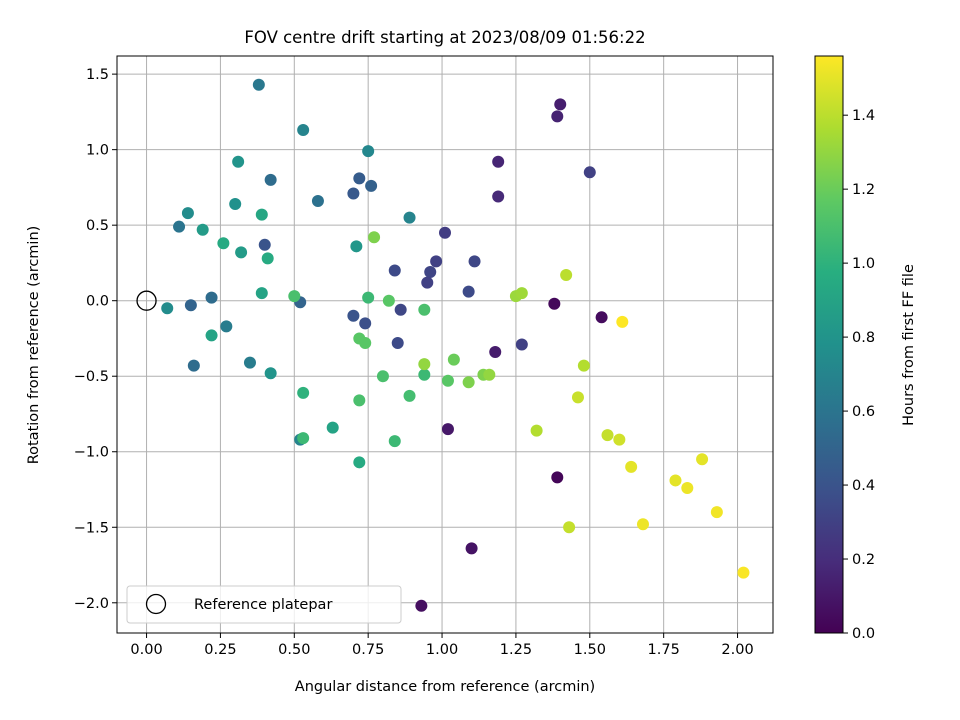 The image size is (960, 720). What do you see at coordinates (97, 75) in the screenshot?
I see `y-tick-label: 1.5` at bounding box center [97, 75].